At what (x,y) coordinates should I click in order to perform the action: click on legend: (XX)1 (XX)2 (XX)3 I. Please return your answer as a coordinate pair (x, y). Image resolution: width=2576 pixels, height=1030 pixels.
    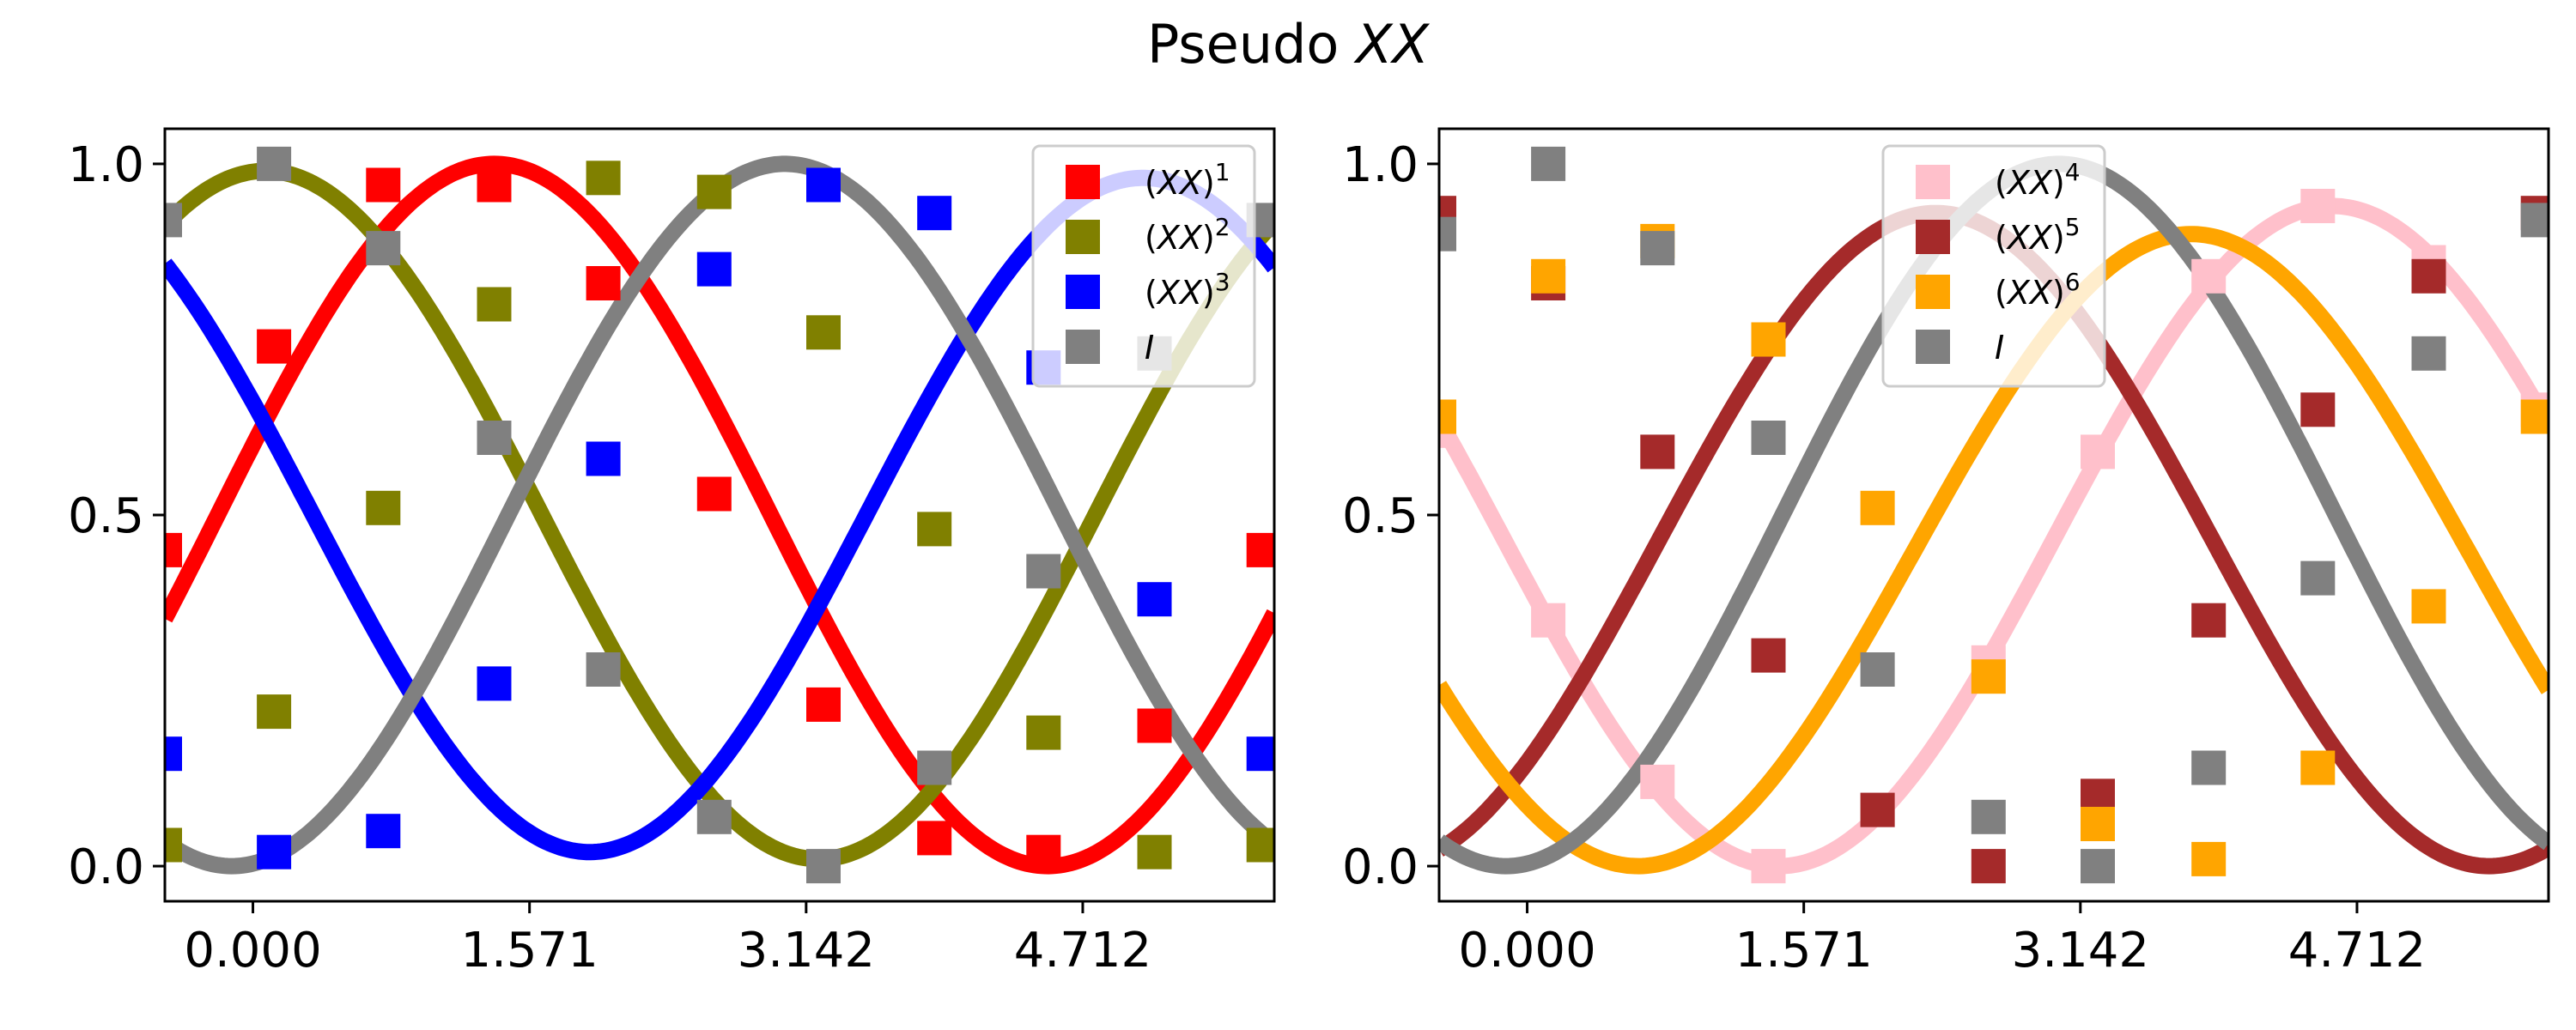
    Looking at the image, I should click on (1144, 266).